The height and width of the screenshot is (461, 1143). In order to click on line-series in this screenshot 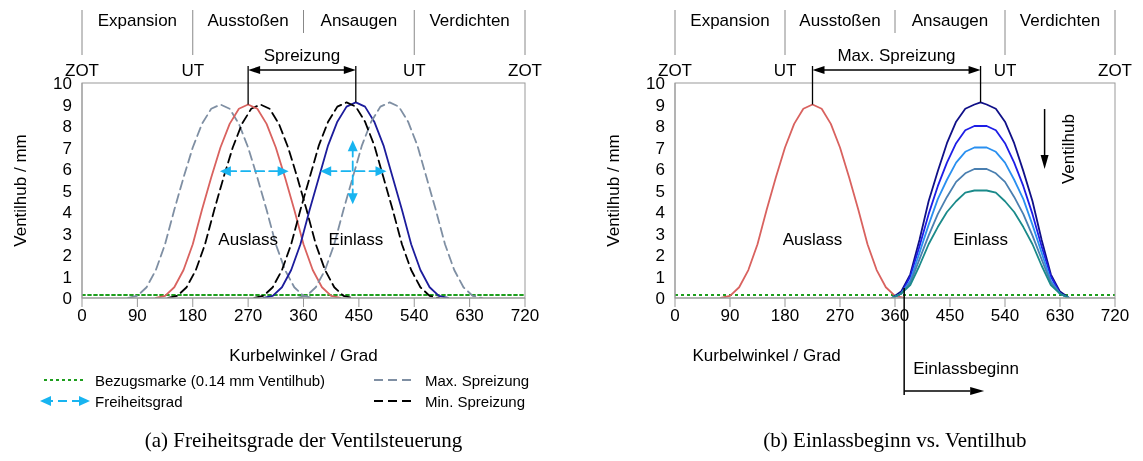, I will do `click(981, 243)`.